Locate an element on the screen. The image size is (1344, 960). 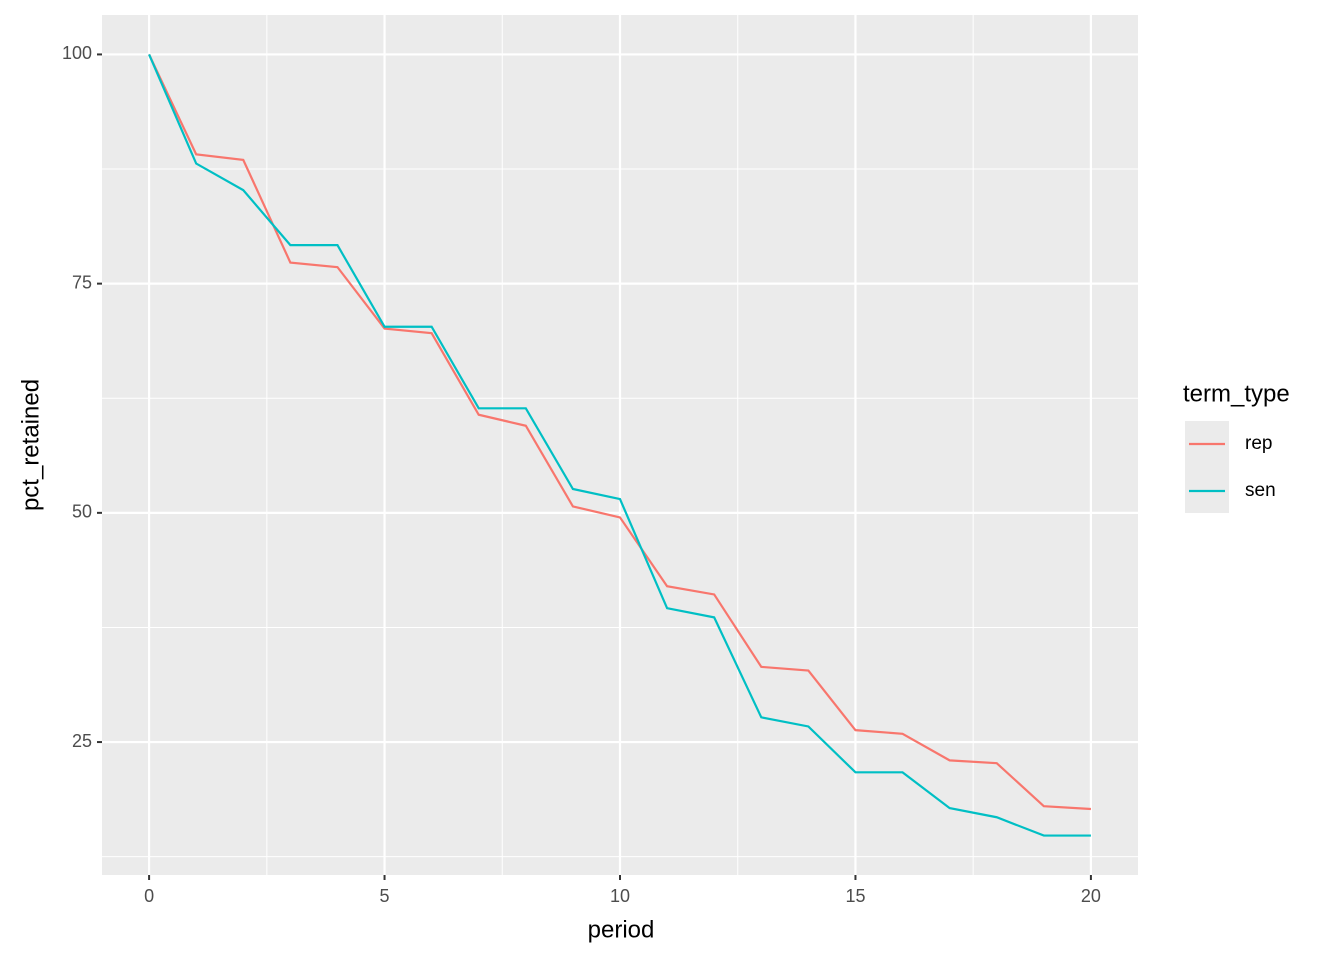
legend-label: rep is located at coordinates (1258, 443).